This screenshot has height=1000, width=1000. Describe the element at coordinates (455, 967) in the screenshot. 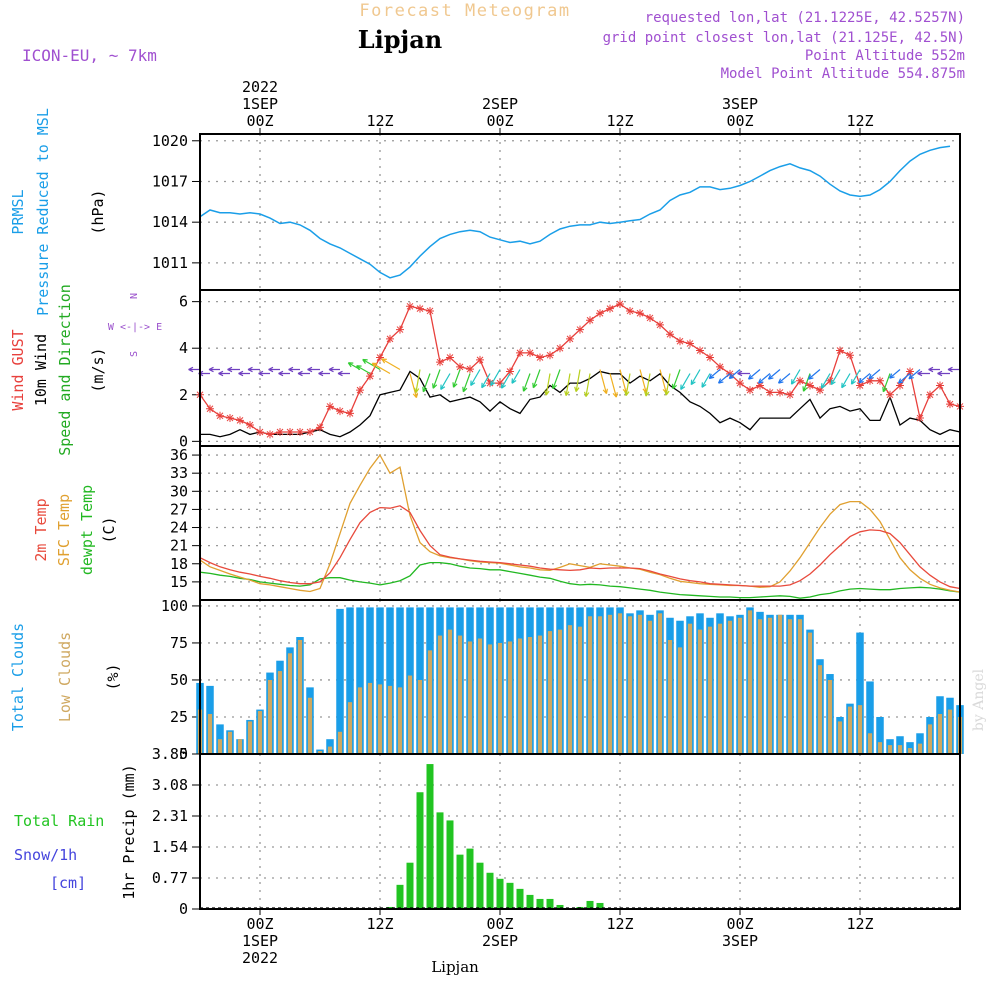

I see `footer-location: Lipjan` at that location.